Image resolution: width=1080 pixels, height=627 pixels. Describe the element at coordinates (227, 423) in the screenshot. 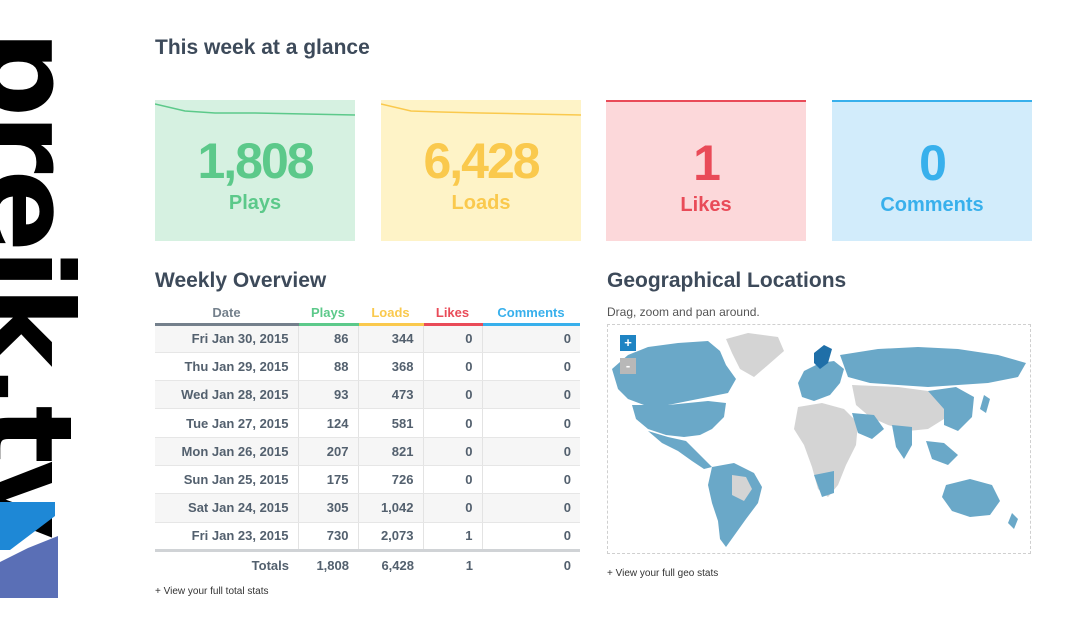

I see `cell-date: Tue Jan 27, 2015` at that location.